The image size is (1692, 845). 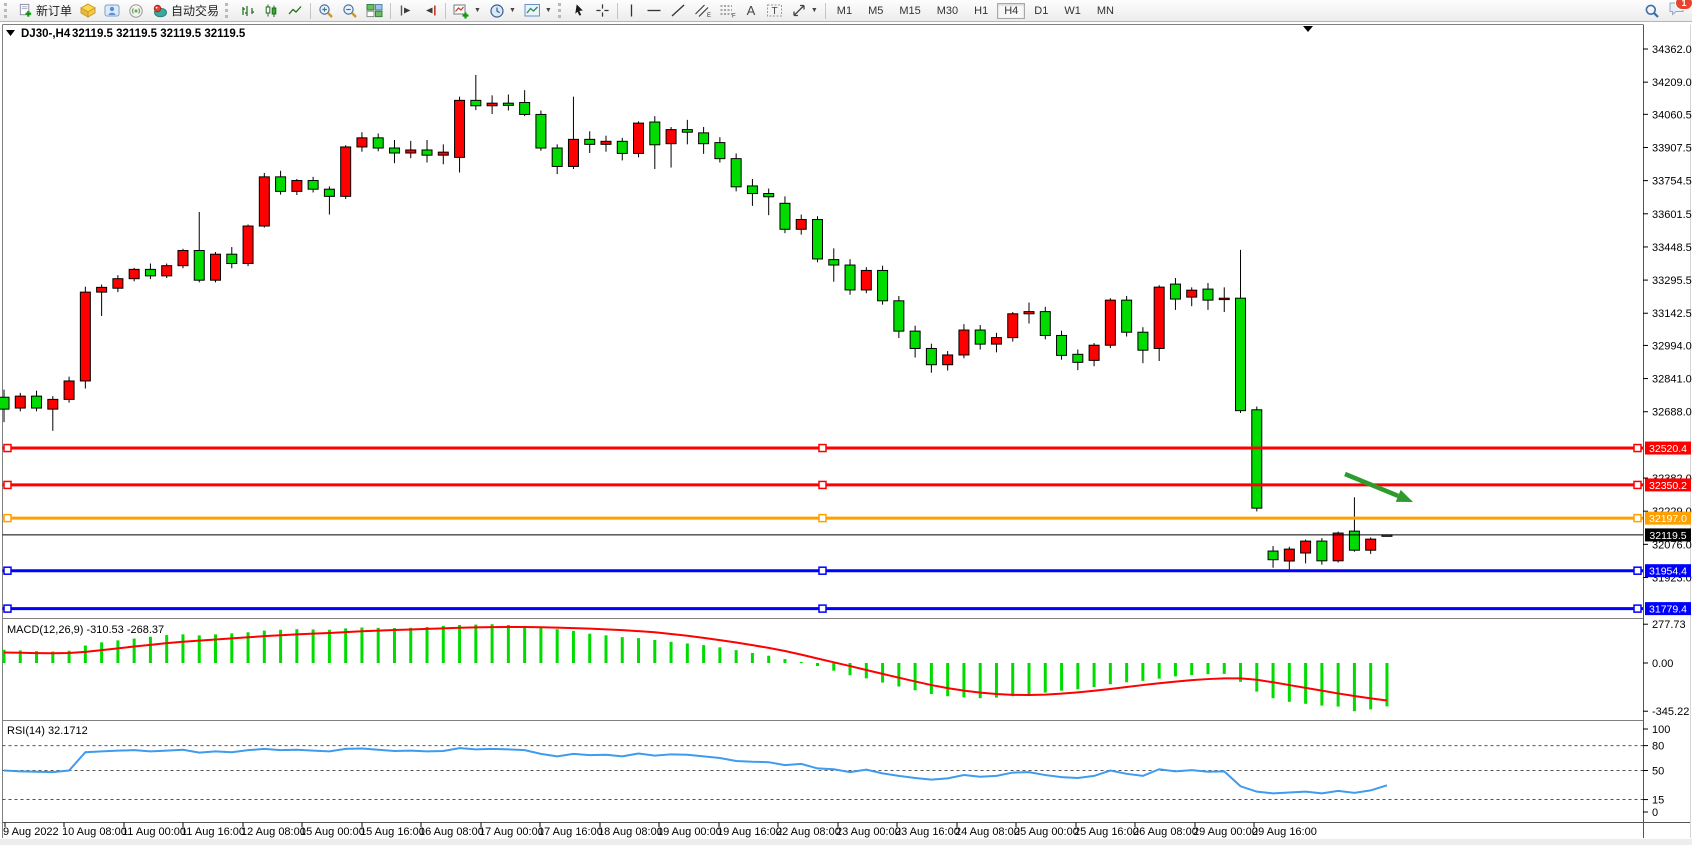 I want to click on crosshair-button, so click(x=602, y=11).